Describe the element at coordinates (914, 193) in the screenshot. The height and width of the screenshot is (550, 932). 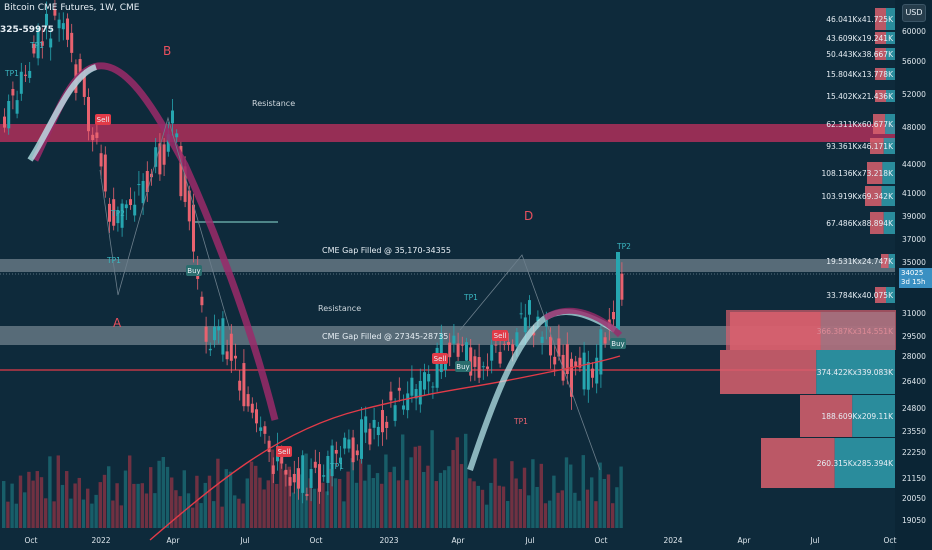
I see `y-tick-label: 41000` at that location.